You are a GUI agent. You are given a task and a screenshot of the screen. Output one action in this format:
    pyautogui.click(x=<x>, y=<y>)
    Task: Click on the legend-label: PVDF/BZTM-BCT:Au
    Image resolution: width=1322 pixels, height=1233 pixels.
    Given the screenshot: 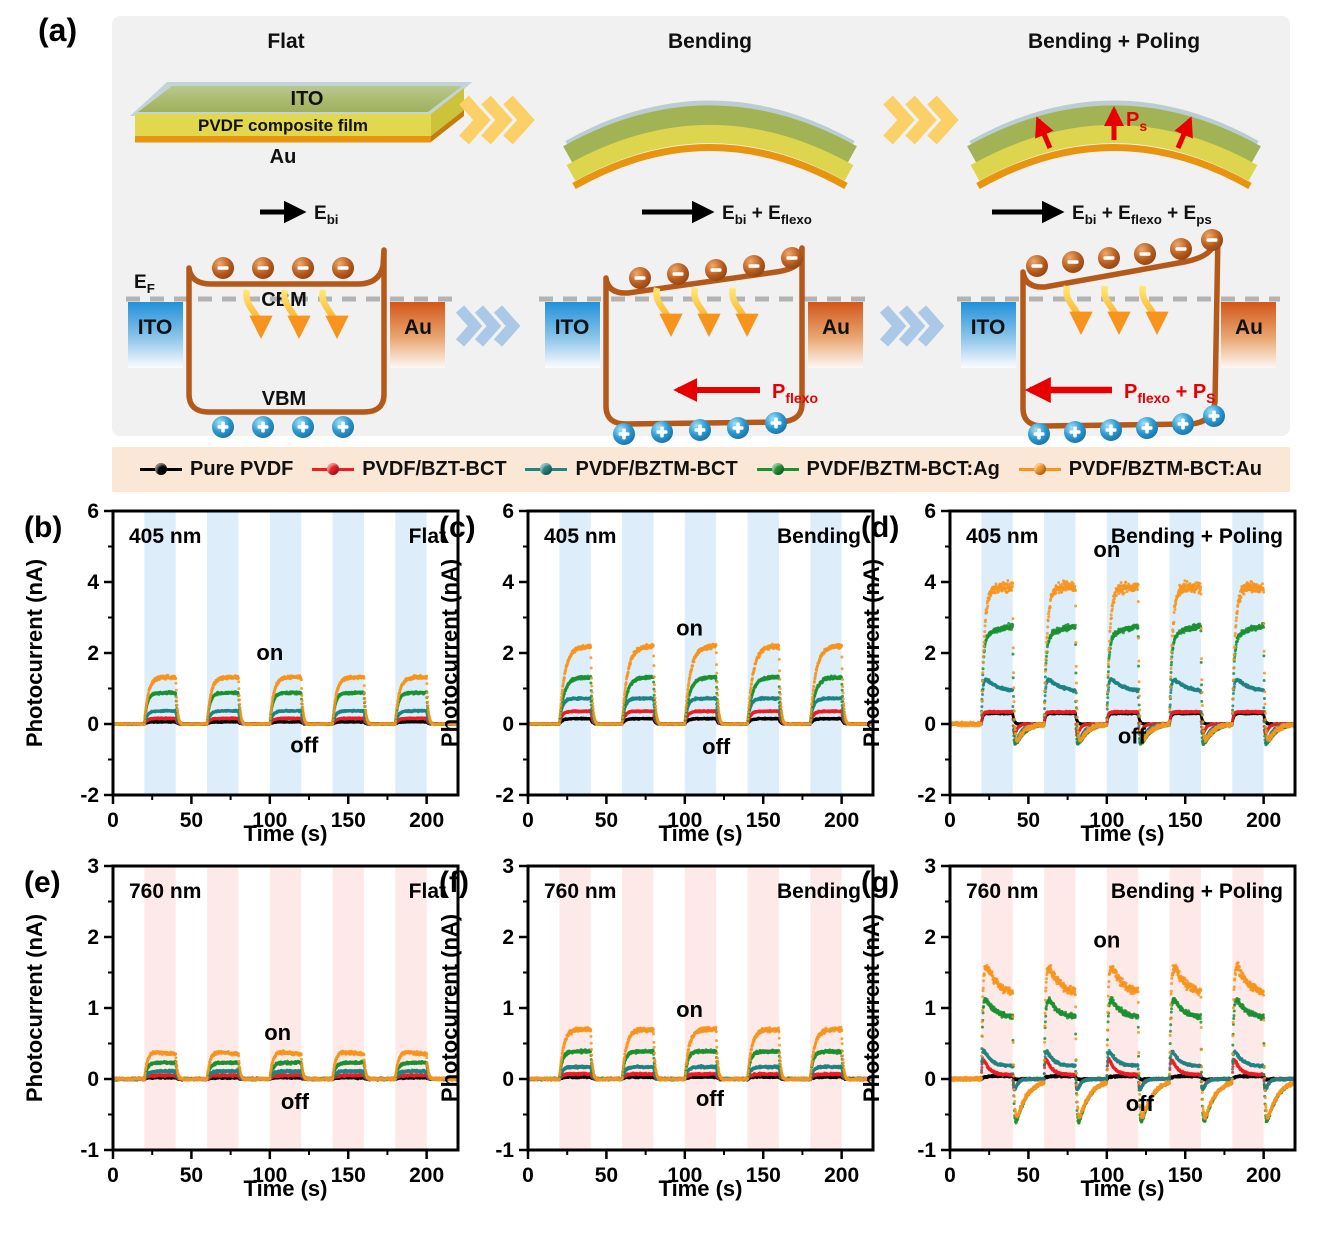 What is the action you would take?
    pyautogui.click(x=1165, y=469)
    